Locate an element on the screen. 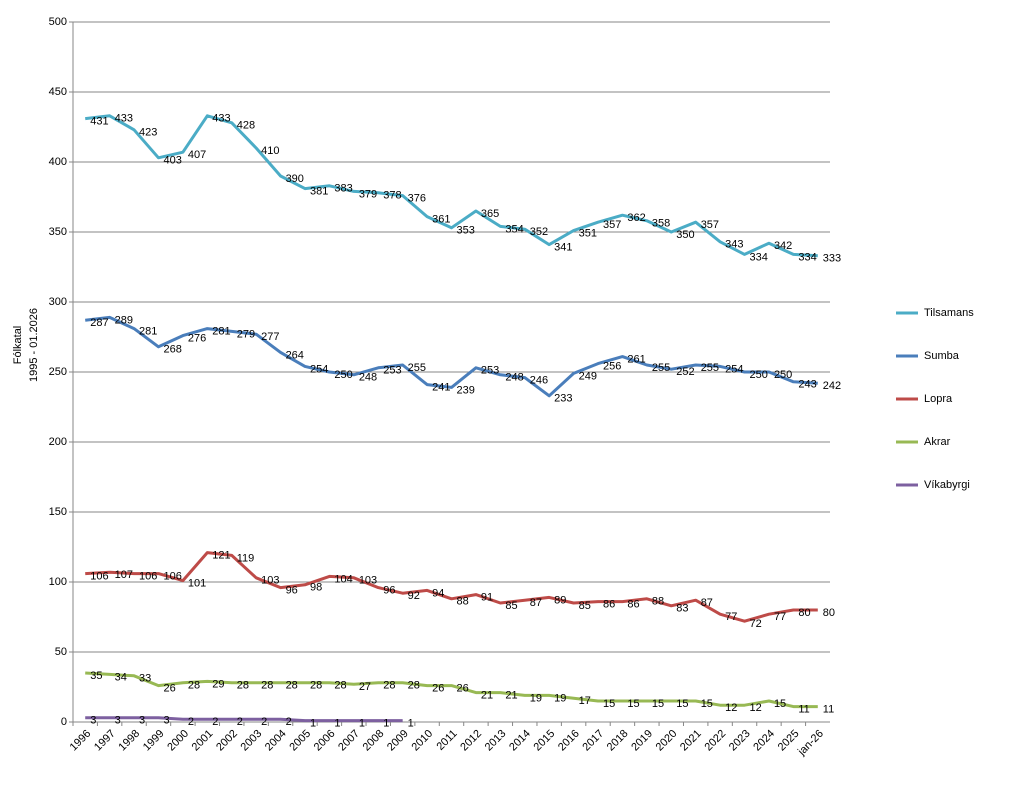 Image resolution: width=1024 pixels, height=790 pixels. y-tick-label: 200 is located at coordinates (58, 442).